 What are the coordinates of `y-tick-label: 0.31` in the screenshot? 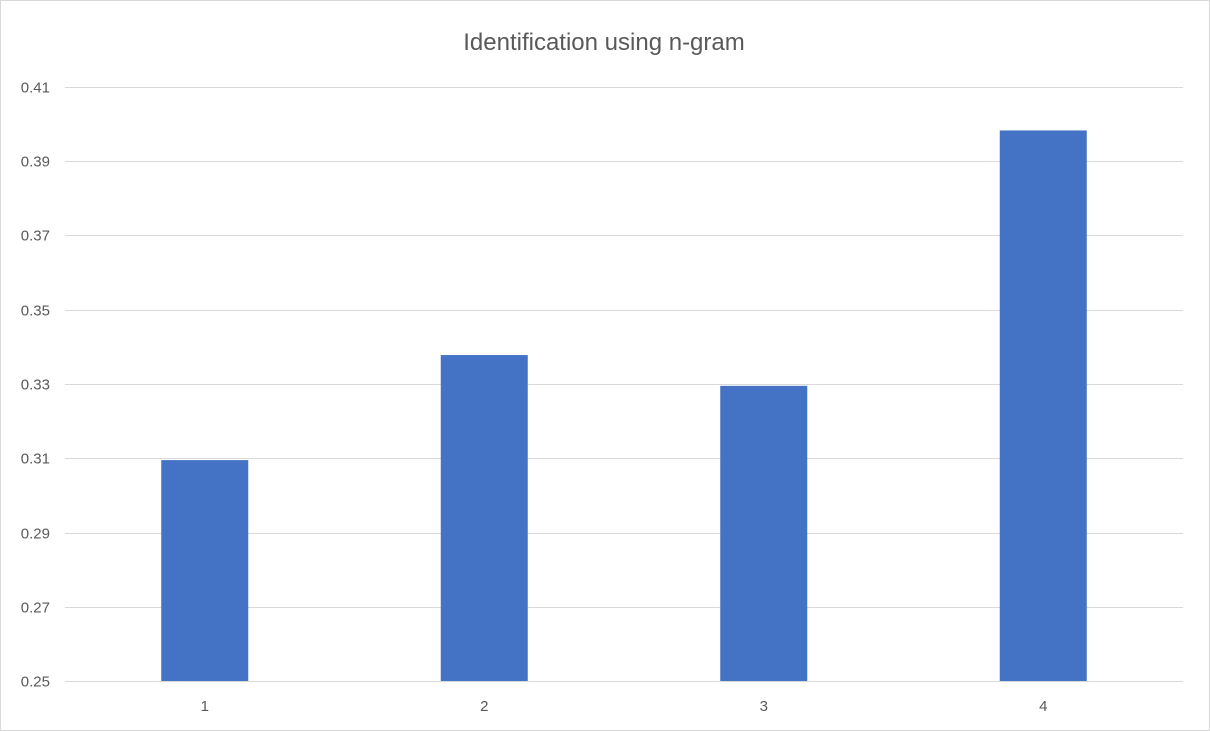 It's located at (35, 459).